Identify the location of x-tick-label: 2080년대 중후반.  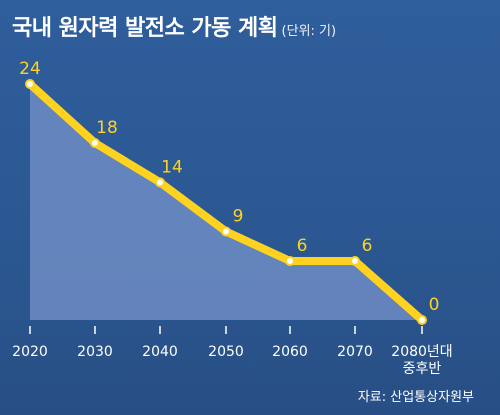
(421, 360).